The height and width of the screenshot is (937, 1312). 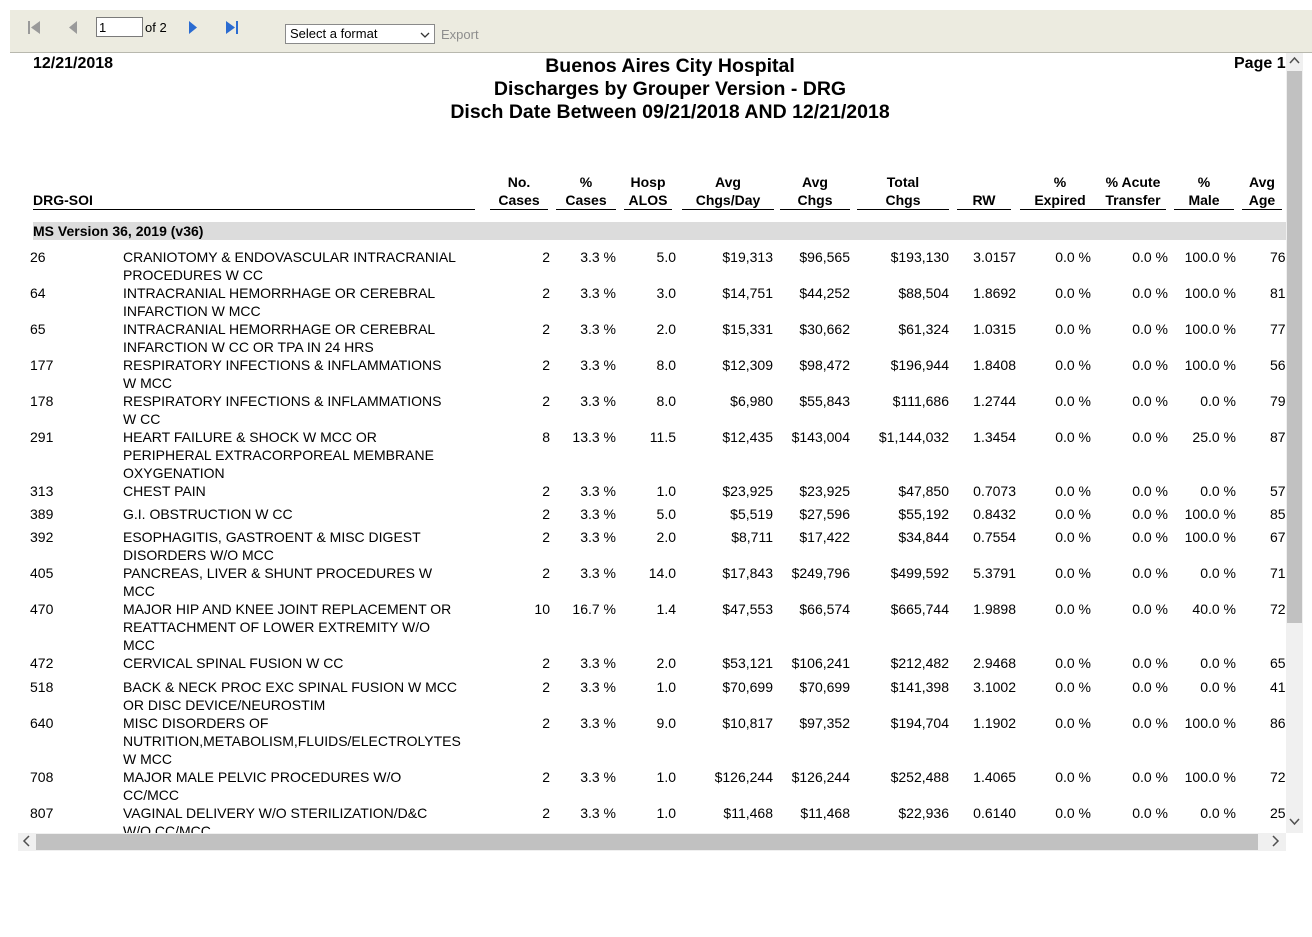 I want to click on cell-alos: 3.0, so click(x=666, y=293).